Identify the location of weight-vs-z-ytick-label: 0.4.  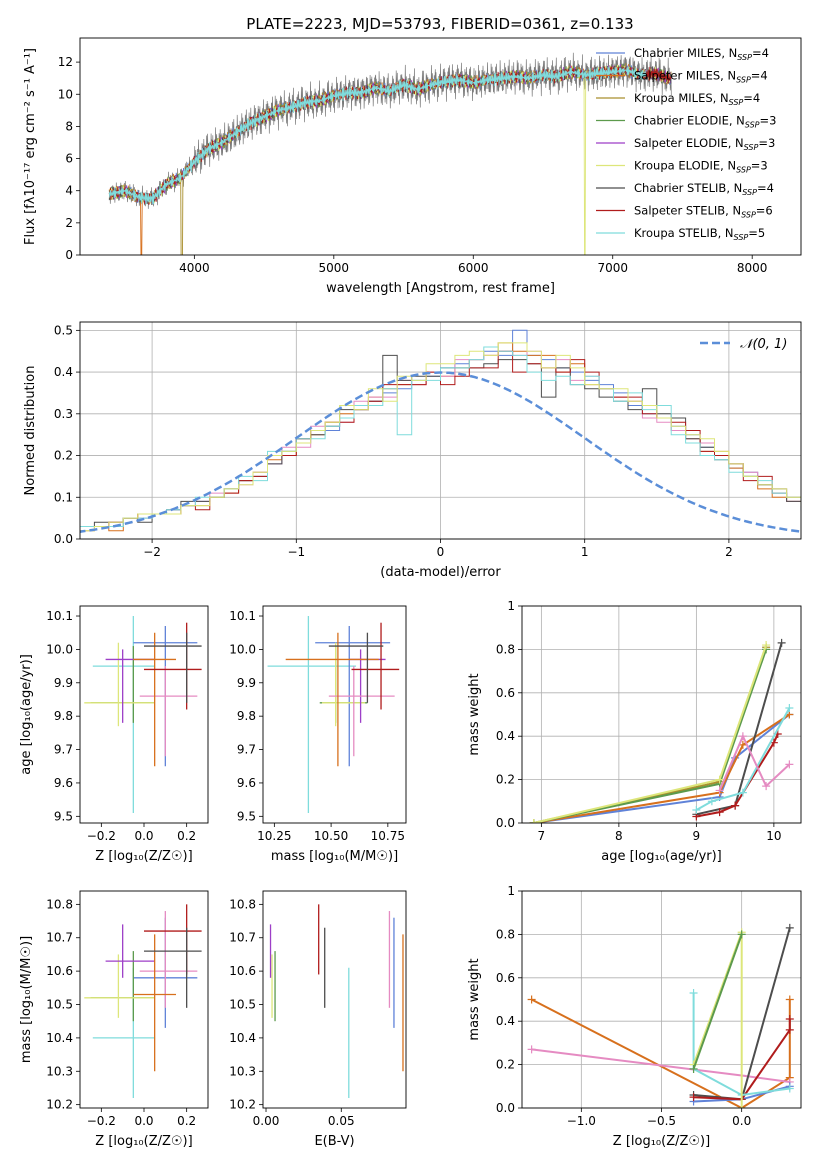
(505, 1021).